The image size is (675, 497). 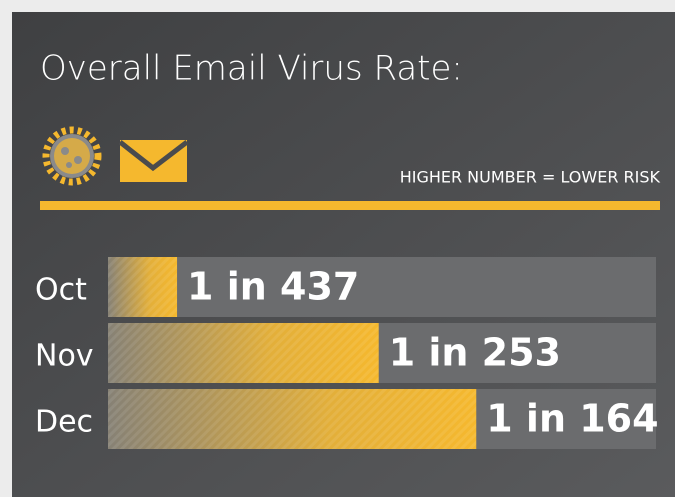 What do you see at coordinates (64, 422) in the screenshot?
I see `category-label: Dec` at bounding box center [64, 422].